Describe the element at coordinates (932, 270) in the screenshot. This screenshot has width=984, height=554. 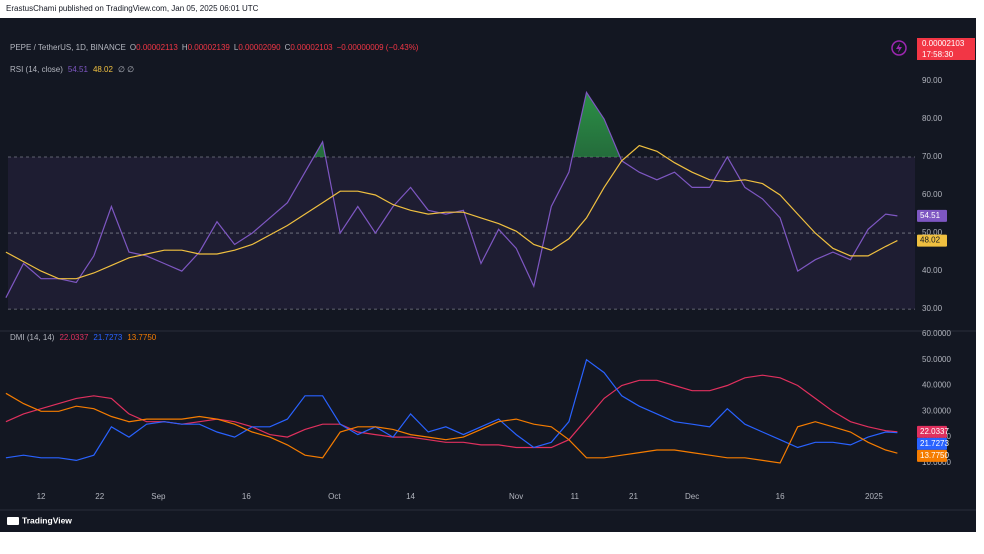
I see `y-tick-label: 40.00` at that location.